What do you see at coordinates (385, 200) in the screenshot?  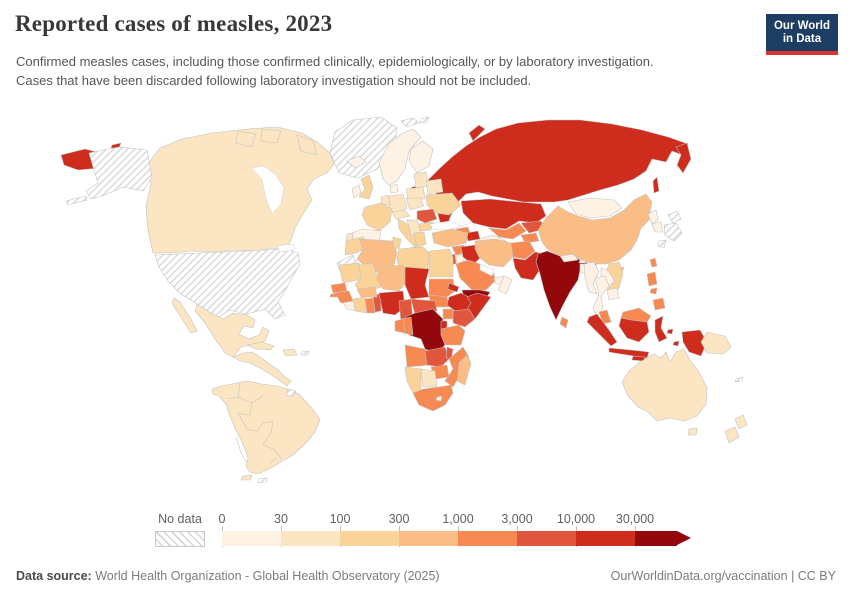 I see `country-benelux` at bounding box center [385, 200].